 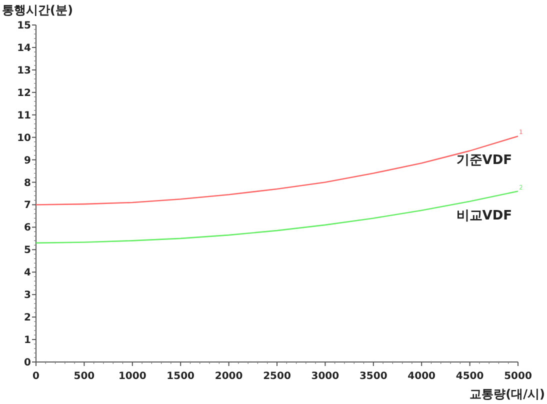 I want to click on y-tick-label: 2, so click(x=28, y=318).